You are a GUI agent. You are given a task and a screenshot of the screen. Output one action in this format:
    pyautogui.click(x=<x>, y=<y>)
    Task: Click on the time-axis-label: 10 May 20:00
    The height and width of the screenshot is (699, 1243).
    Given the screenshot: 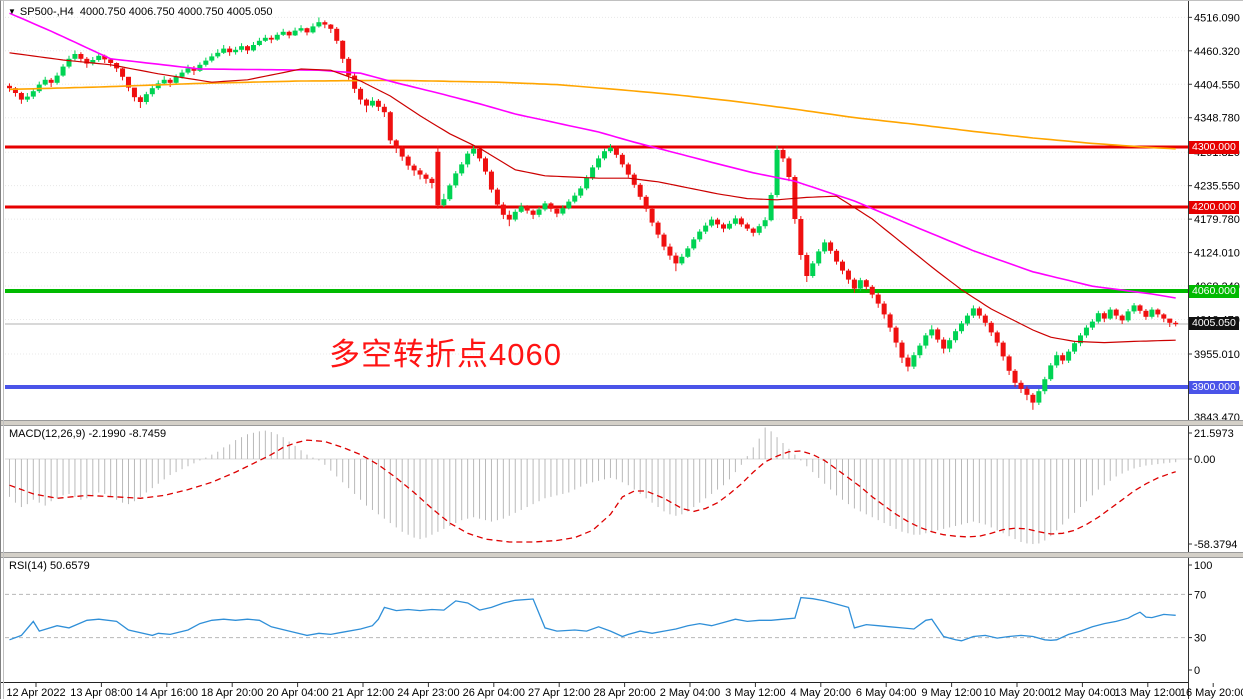 What is the action you would take?
    pyautogui.click(x=1017, y=693)
    